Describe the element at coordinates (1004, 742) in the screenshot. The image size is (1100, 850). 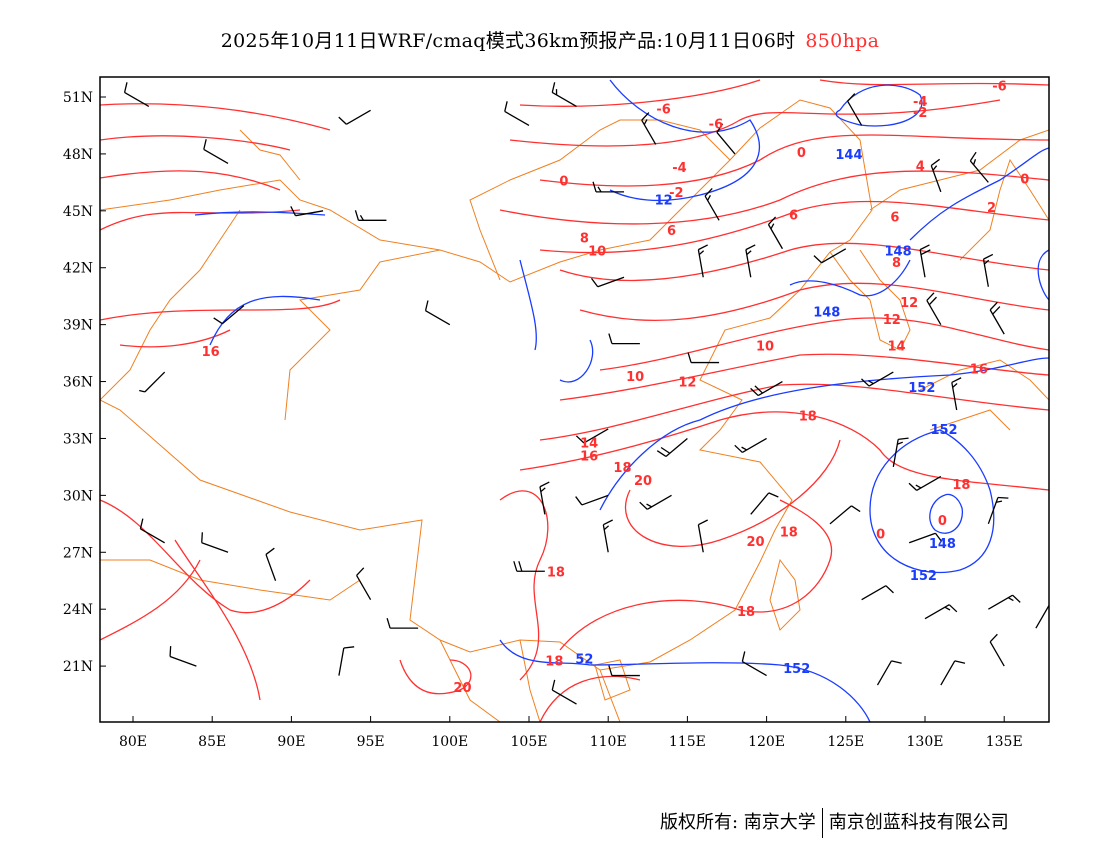
I see `lon-tick-label: 135E` at that location.